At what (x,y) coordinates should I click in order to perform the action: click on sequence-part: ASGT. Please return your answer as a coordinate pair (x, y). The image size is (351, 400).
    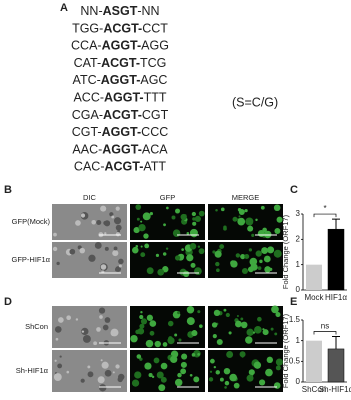
    Looking at the image, I should click on (120, 11).